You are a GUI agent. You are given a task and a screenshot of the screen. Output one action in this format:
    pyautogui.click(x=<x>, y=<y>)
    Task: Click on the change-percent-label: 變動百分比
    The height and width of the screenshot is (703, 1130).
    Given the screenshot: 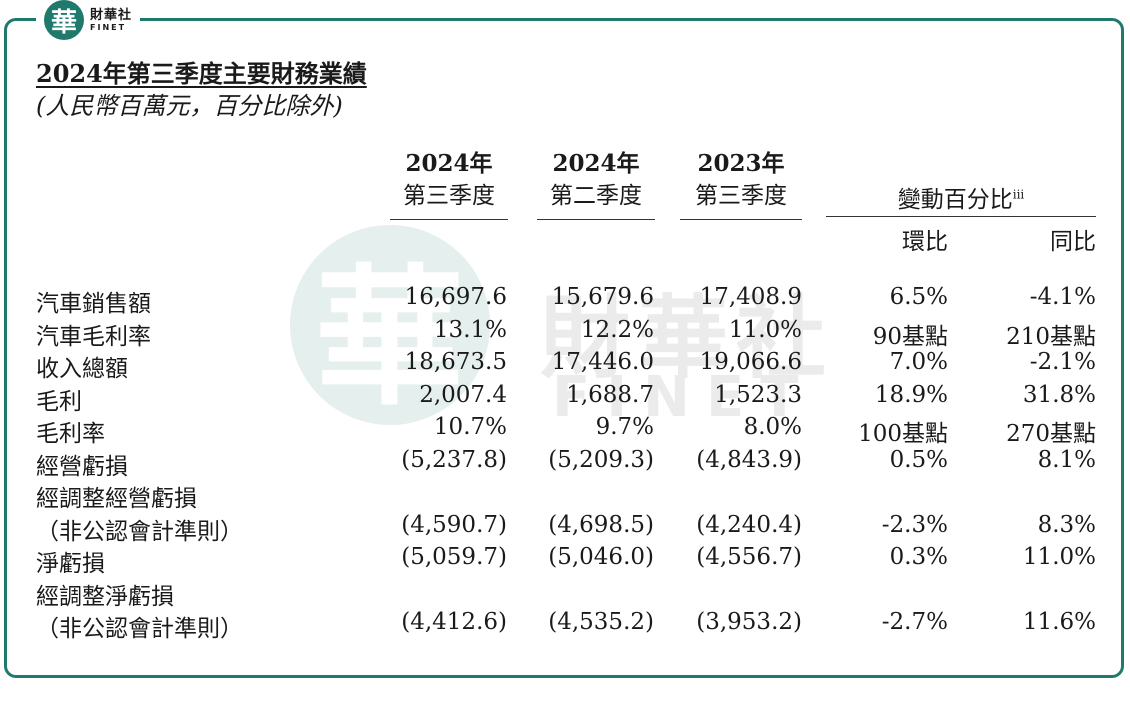 What is the action you would take?
    pyautogui.click(x=955, y=200)
    